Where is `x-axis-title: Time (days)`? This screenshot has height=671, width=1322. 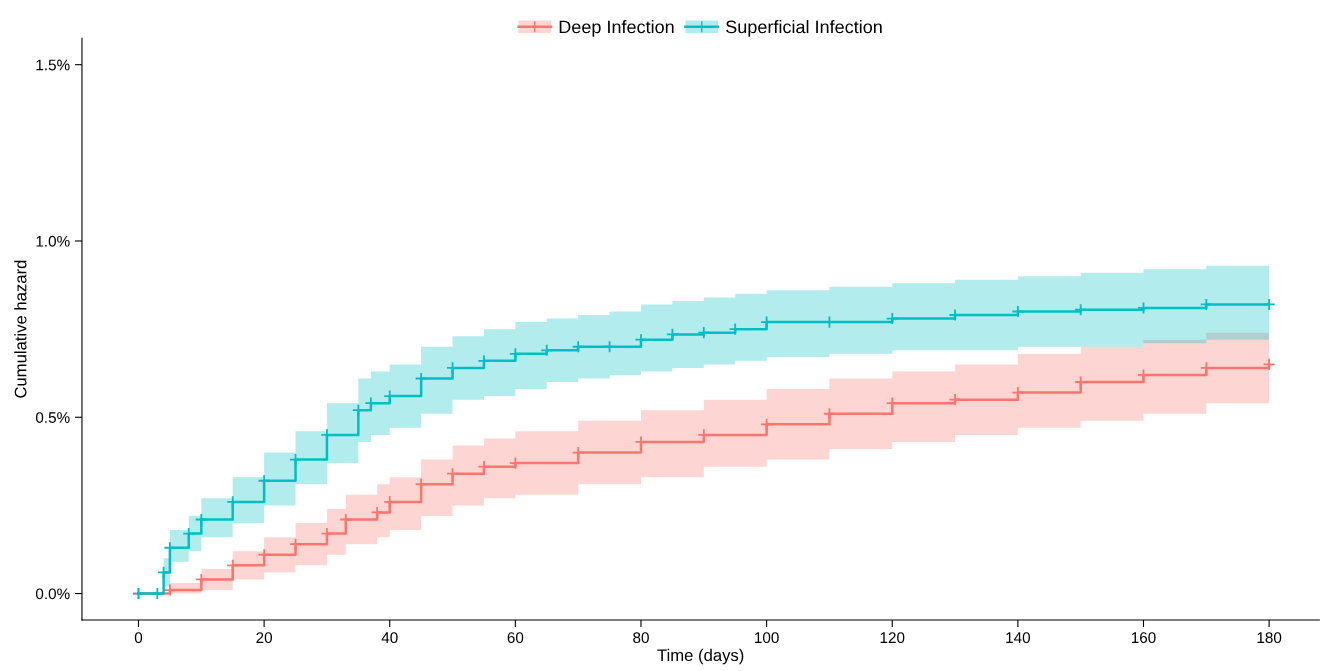
x-axis-title: Time (days) is located at coordinates (700, 656).